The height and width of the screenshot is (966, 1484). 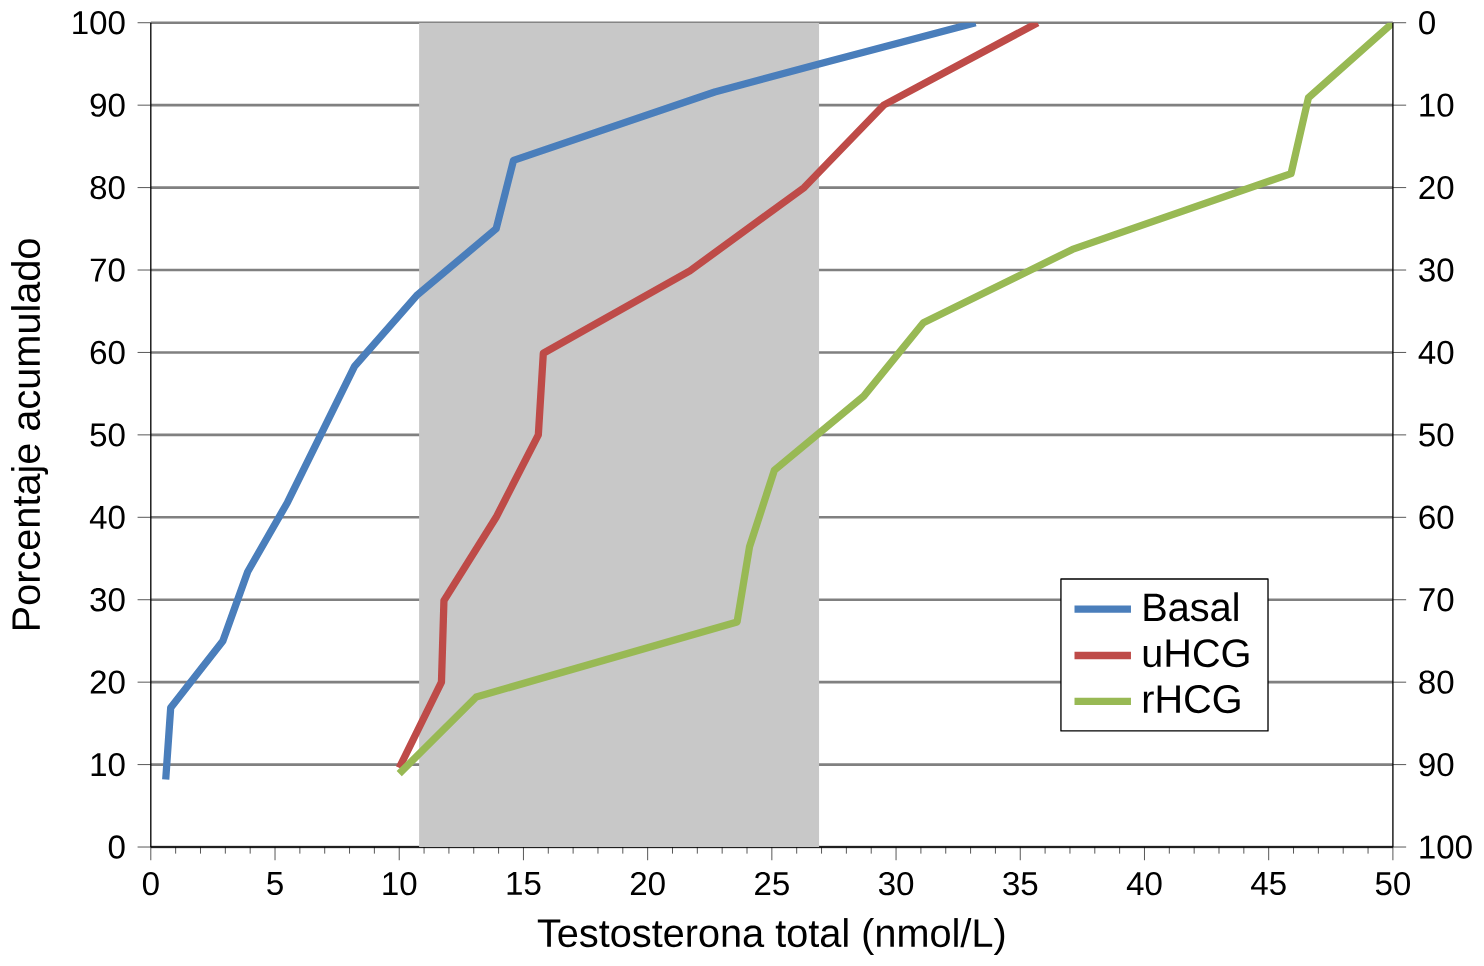 I want to click on y-axis-title: Porcentaje acumulado, so click(x=30, y=434).